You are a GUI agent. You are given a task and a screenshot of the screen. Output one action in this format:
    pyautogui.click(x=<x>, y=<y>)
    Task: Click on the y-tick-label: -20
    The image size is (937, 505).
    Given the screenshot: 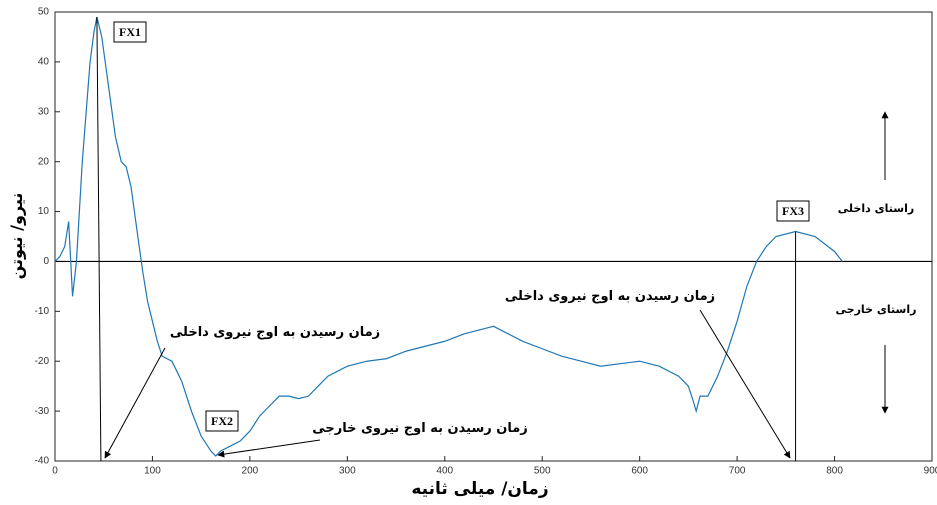 What is the action you would take?
    pyautogui.click(x=42, y=361)
    